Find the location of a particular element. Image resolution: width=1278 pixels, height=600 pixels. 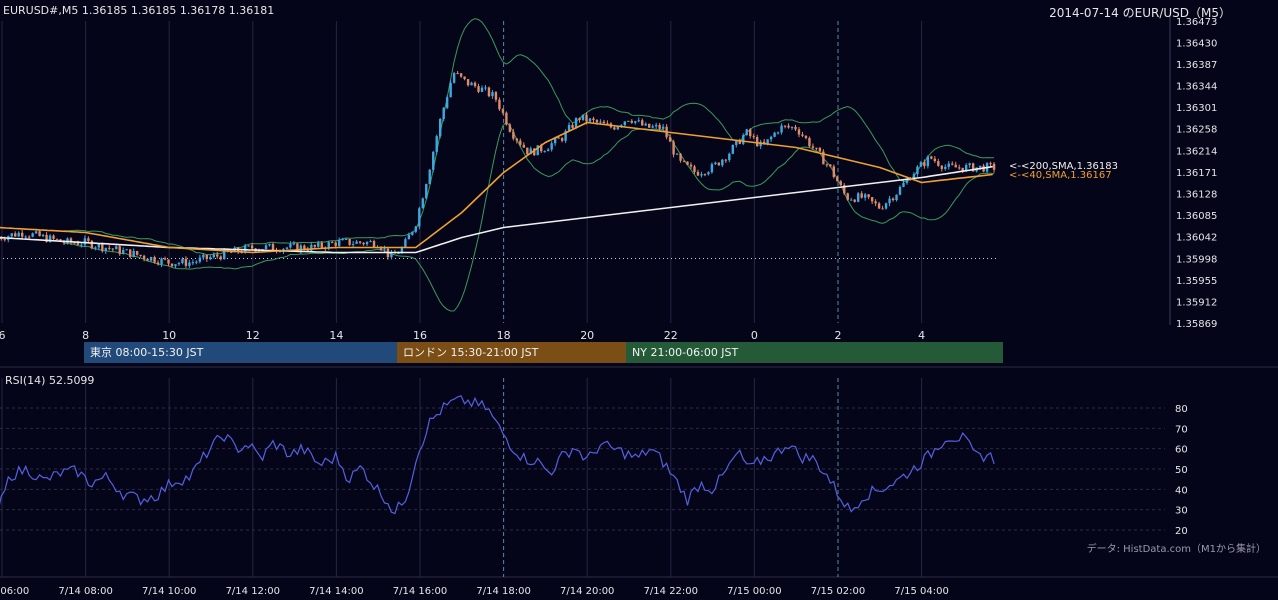

x-tick-label: 12 is located at coordinates (253, 335).